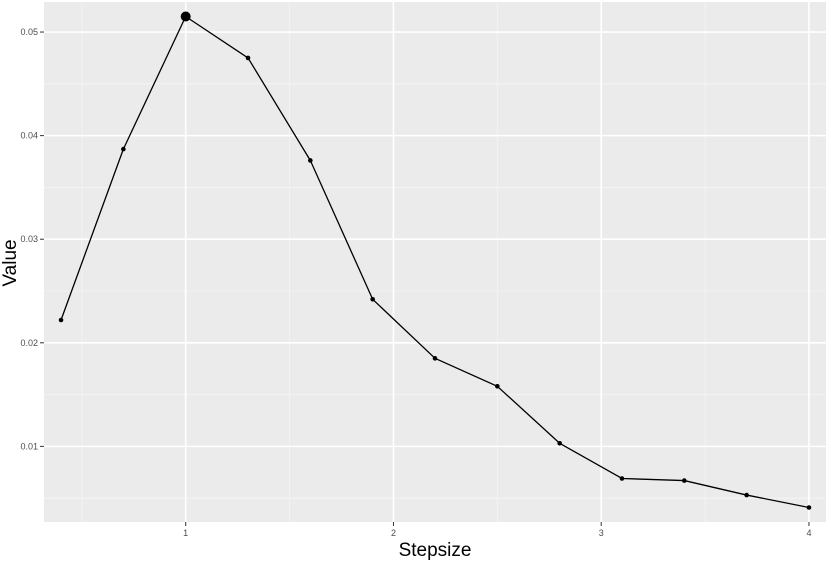 This screenshot has width=831, height=563. What do you see at coordinates (808, 533) in the screenshot?
I see `x-tick-label: 4` at bounding box center [808, 533].